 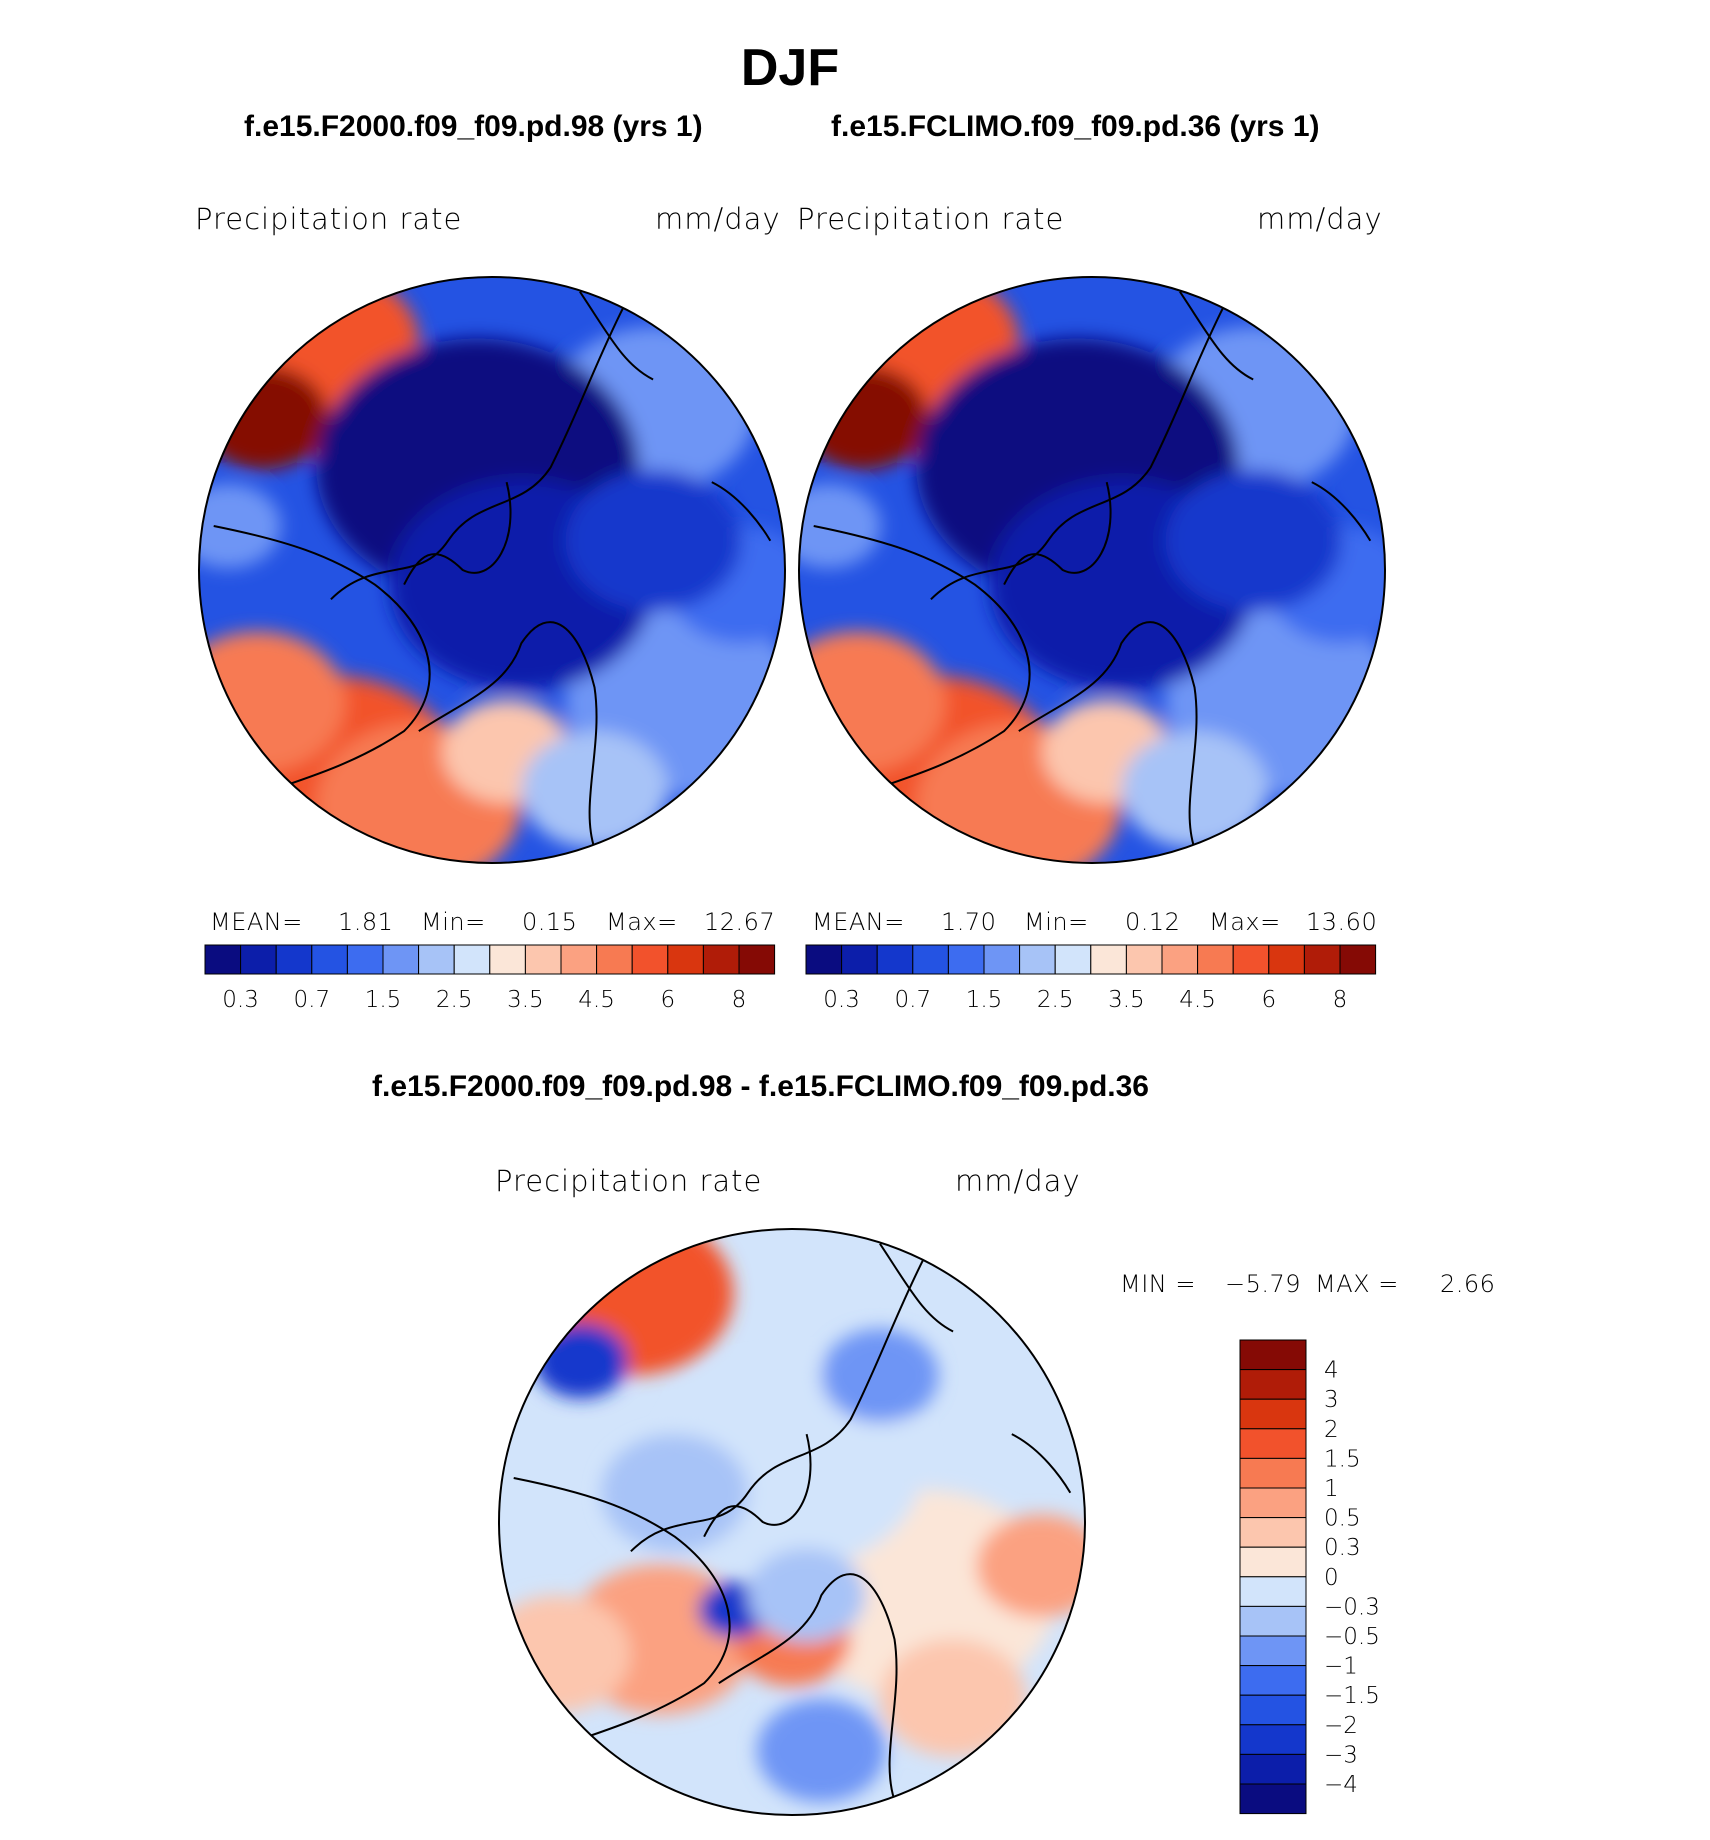 I want to click on colorbar-tick-label: −2, so click(x=1341, y=1726).